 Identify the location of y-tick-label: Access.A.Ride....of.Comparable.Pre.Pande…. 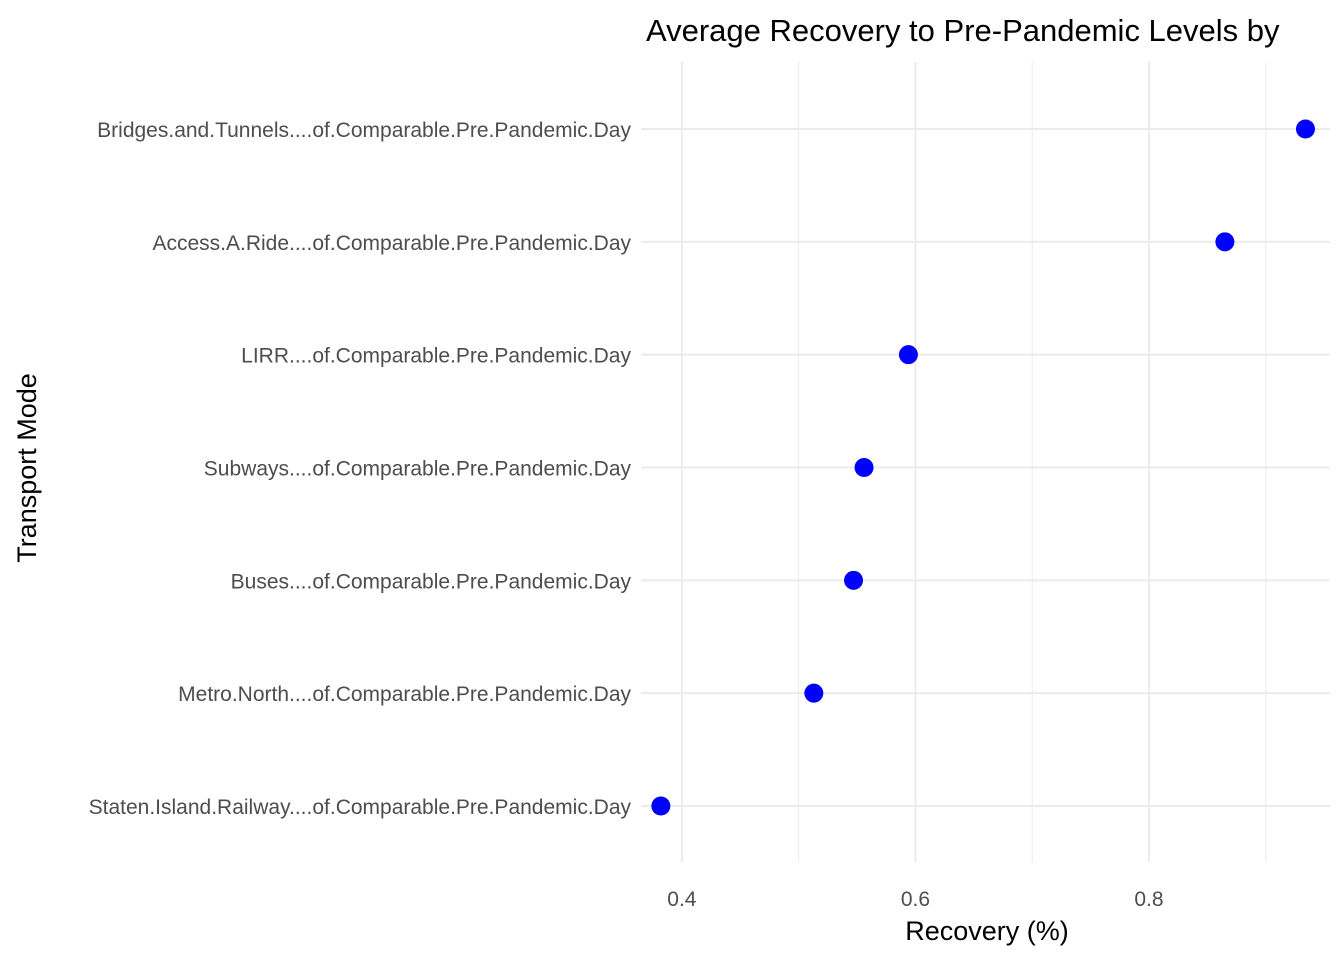
(391, 243).